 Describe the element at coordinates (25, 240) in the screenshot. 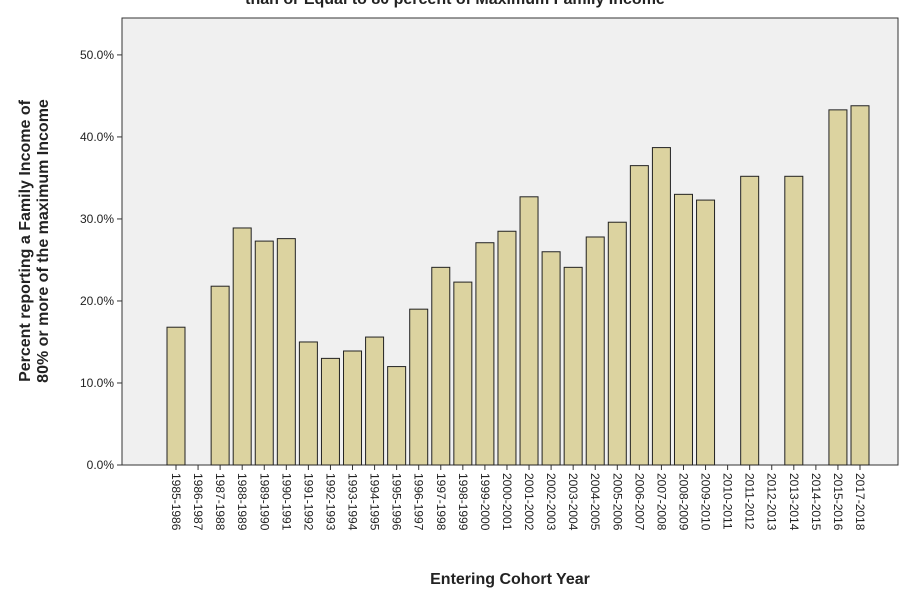

I see `y-axis-label: Percent reporting a Family Income of` at that location.